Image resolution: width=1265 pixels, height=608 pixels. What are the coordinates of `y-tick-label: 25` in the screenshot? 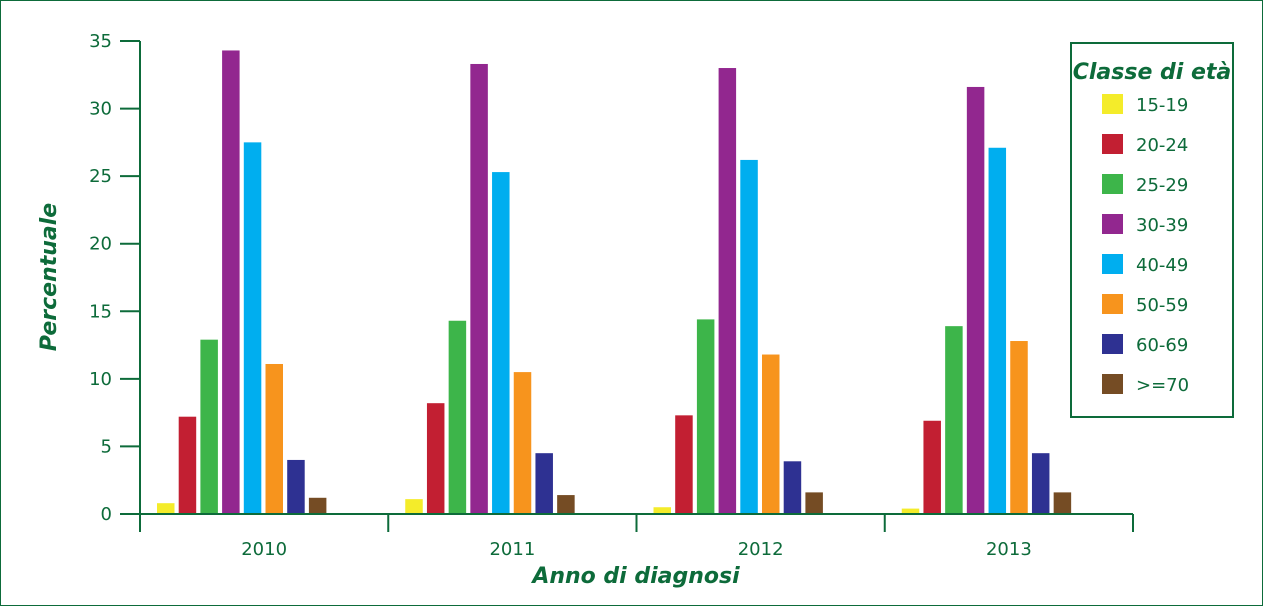 It's located at (100, 176).